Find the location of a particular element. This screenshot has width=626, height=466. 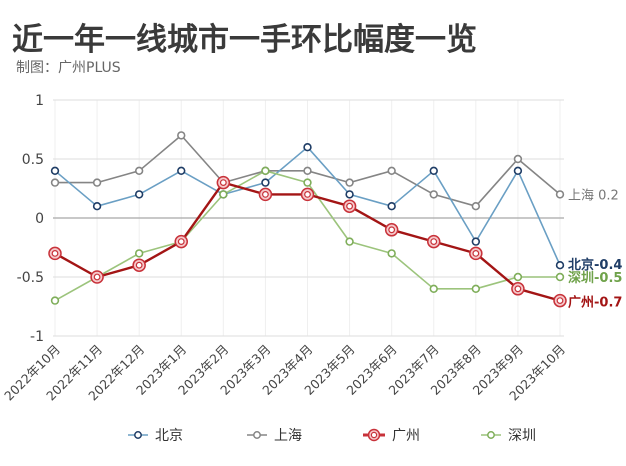

y-axis: 1 0.5 0 -0.5 -1 is located at coordinates (30, 219).